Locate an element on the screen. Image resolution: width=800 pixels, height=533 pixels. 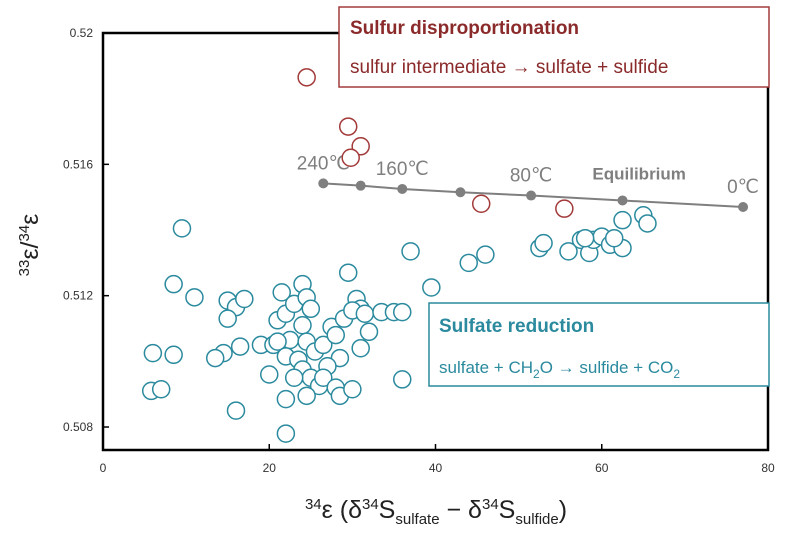
y-tick-label: 0.508 is located at coordinates (78, 427).